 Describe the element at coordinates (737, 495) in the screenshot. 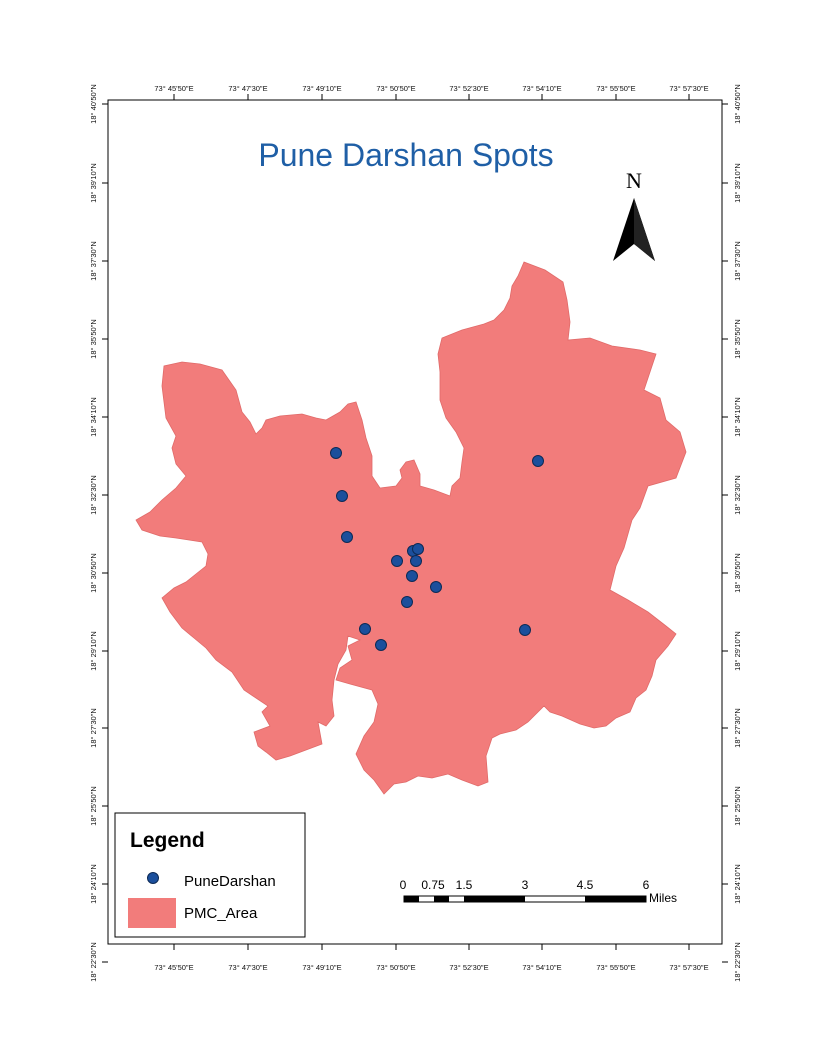

I see `right-lat-label: 18° 32'30"N` at that location.